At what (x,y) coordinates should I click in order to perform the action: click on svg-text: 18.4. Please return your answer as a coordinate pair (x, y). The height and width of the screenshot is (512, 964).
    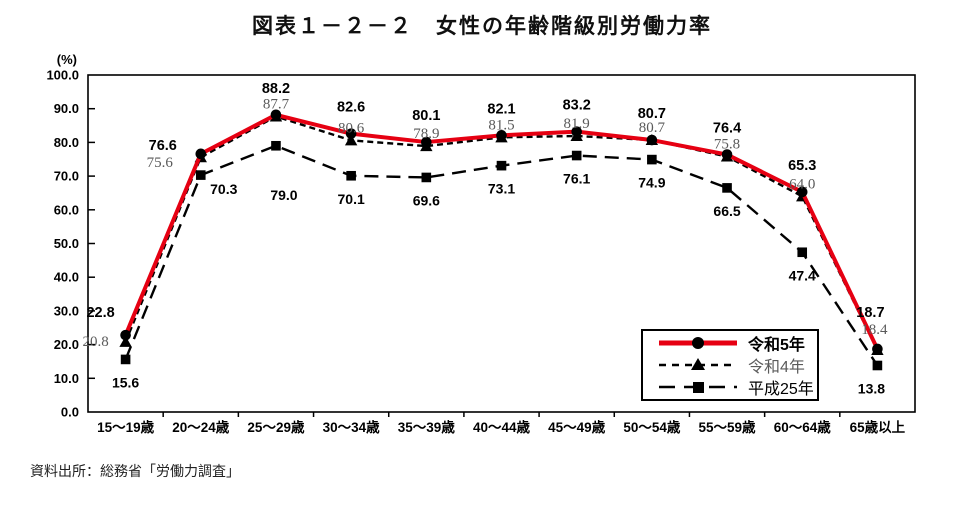
    Looking at the image, I should click on (874, 330).